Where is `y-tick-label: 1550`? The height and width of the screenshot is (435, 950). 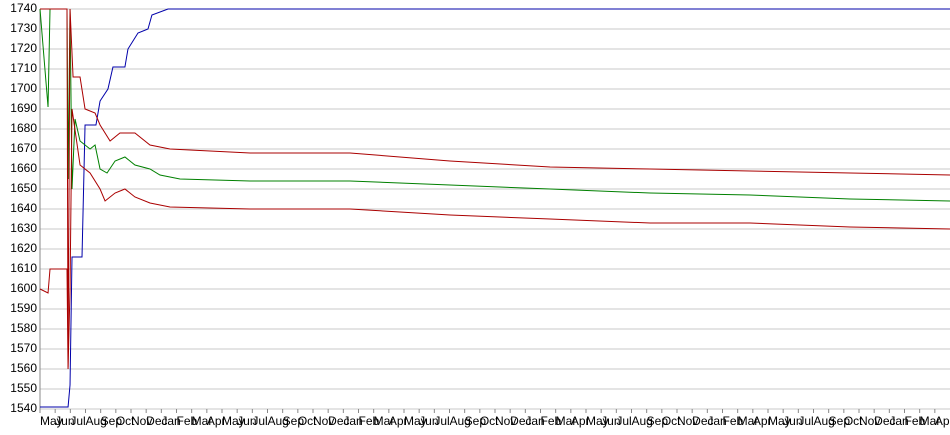
y-tick-label: 1550 is located at coordinates (23, 388).